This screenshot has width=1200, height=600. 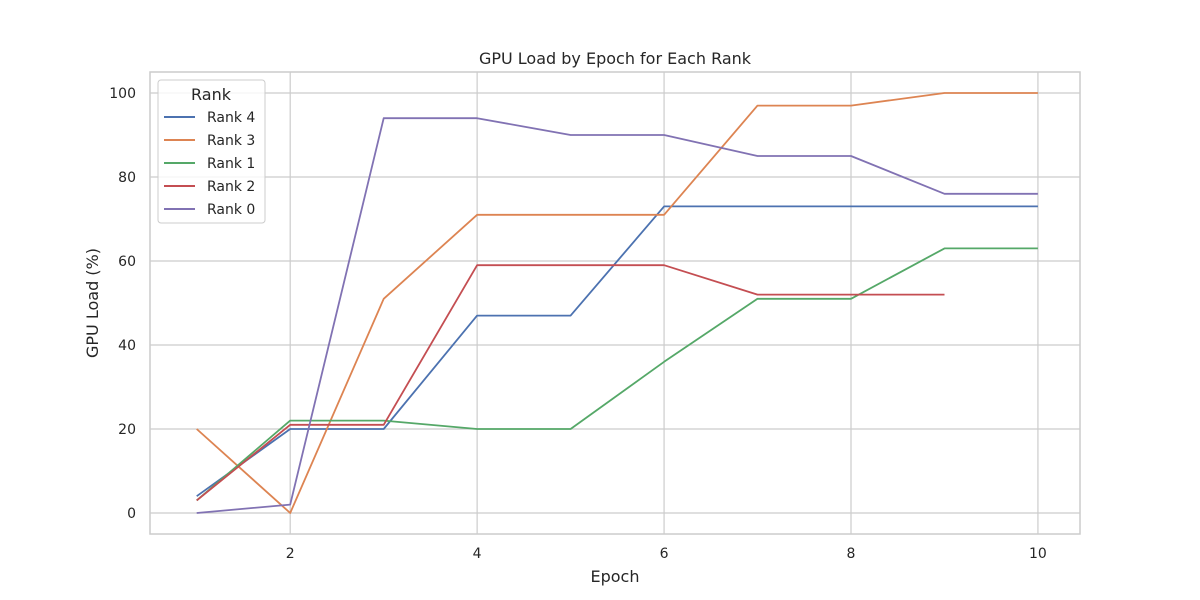 I want to click on legend-entry-label: Rank 3, so click(x=231, y=141).